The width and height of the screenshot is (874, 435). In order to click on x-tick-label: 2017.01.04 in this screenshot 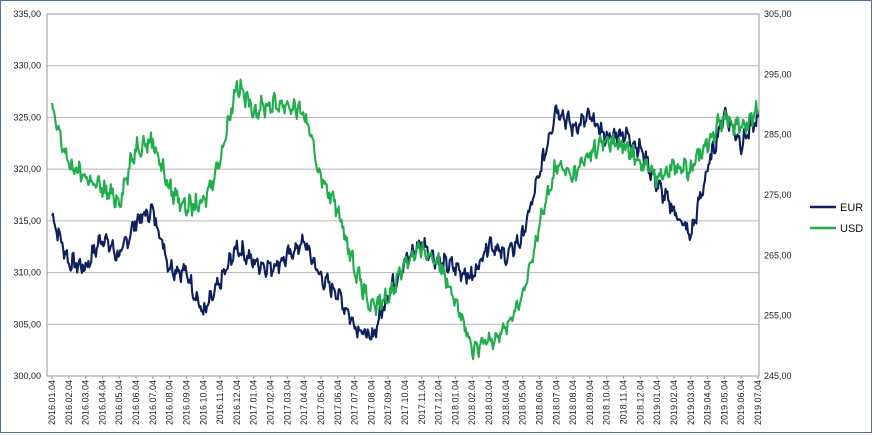, I will do `click(254, 402)`.